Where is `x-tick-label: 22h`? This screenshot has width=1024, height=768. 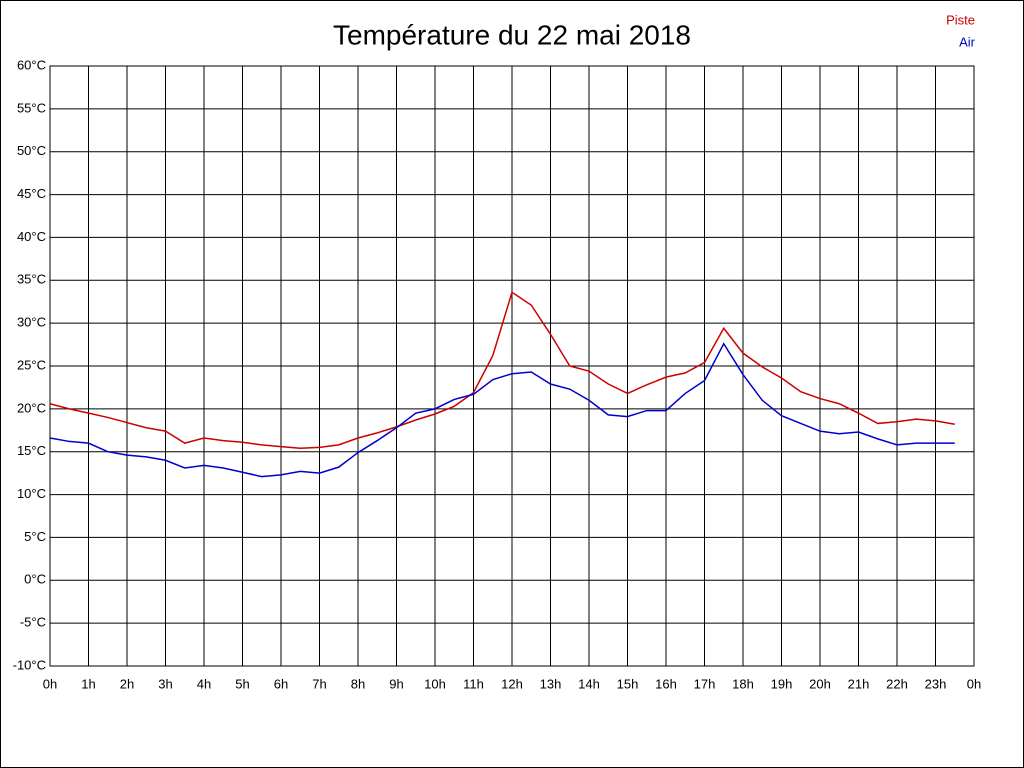
x-tick-label: 22h is located at coordinates (897, 683).